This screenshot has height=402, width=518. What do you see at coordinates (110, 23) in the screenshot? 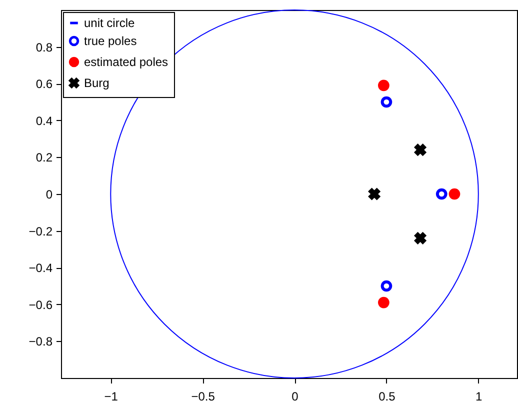
I see `legend-label: unit circle` at bounding box center [110, 23].